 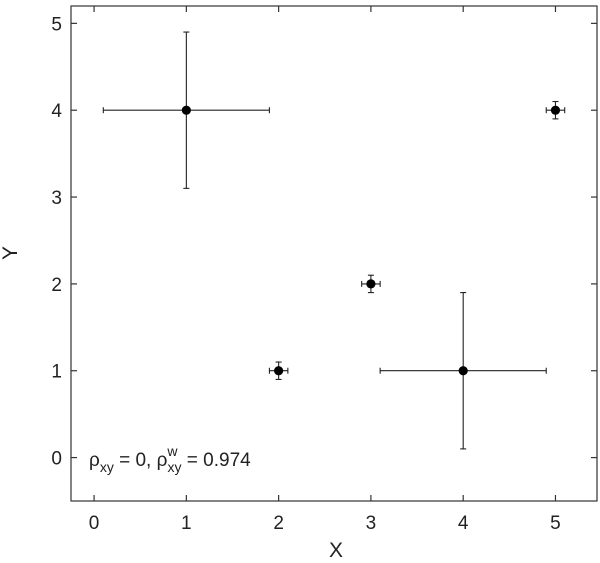 I want to click on annotation-mid: = 0, ρ, so click(x=141, y=460).